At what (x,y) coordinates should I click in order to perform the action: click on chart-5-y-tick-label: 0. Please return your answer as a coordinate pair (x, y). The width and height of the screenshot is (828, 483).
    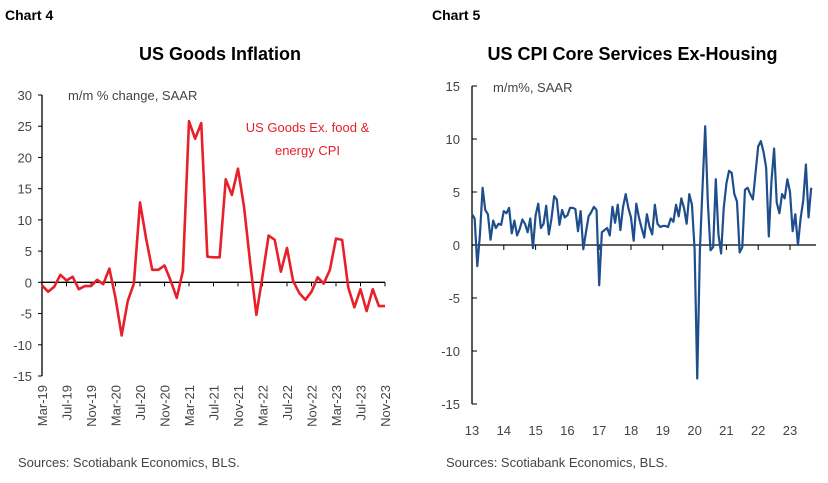
    Looking at the image, I should click on (456, 245).